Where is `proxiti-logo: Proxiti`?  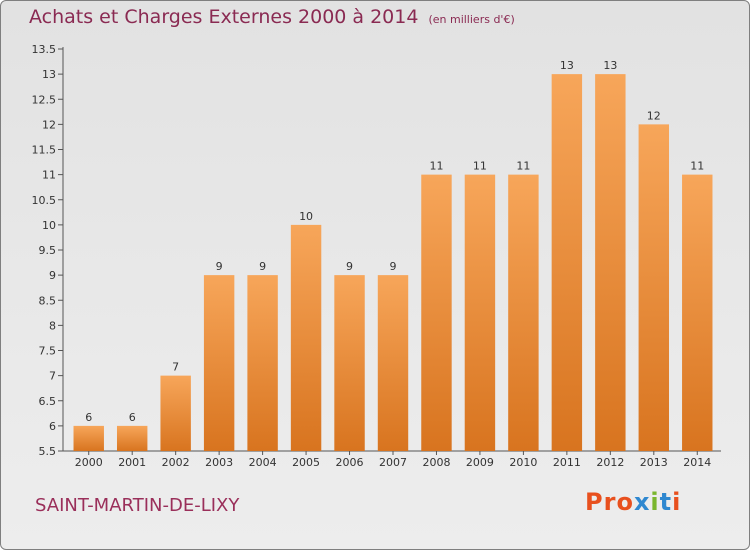 proxiti-logo: Proxiti is located at coordinates (633, 502).